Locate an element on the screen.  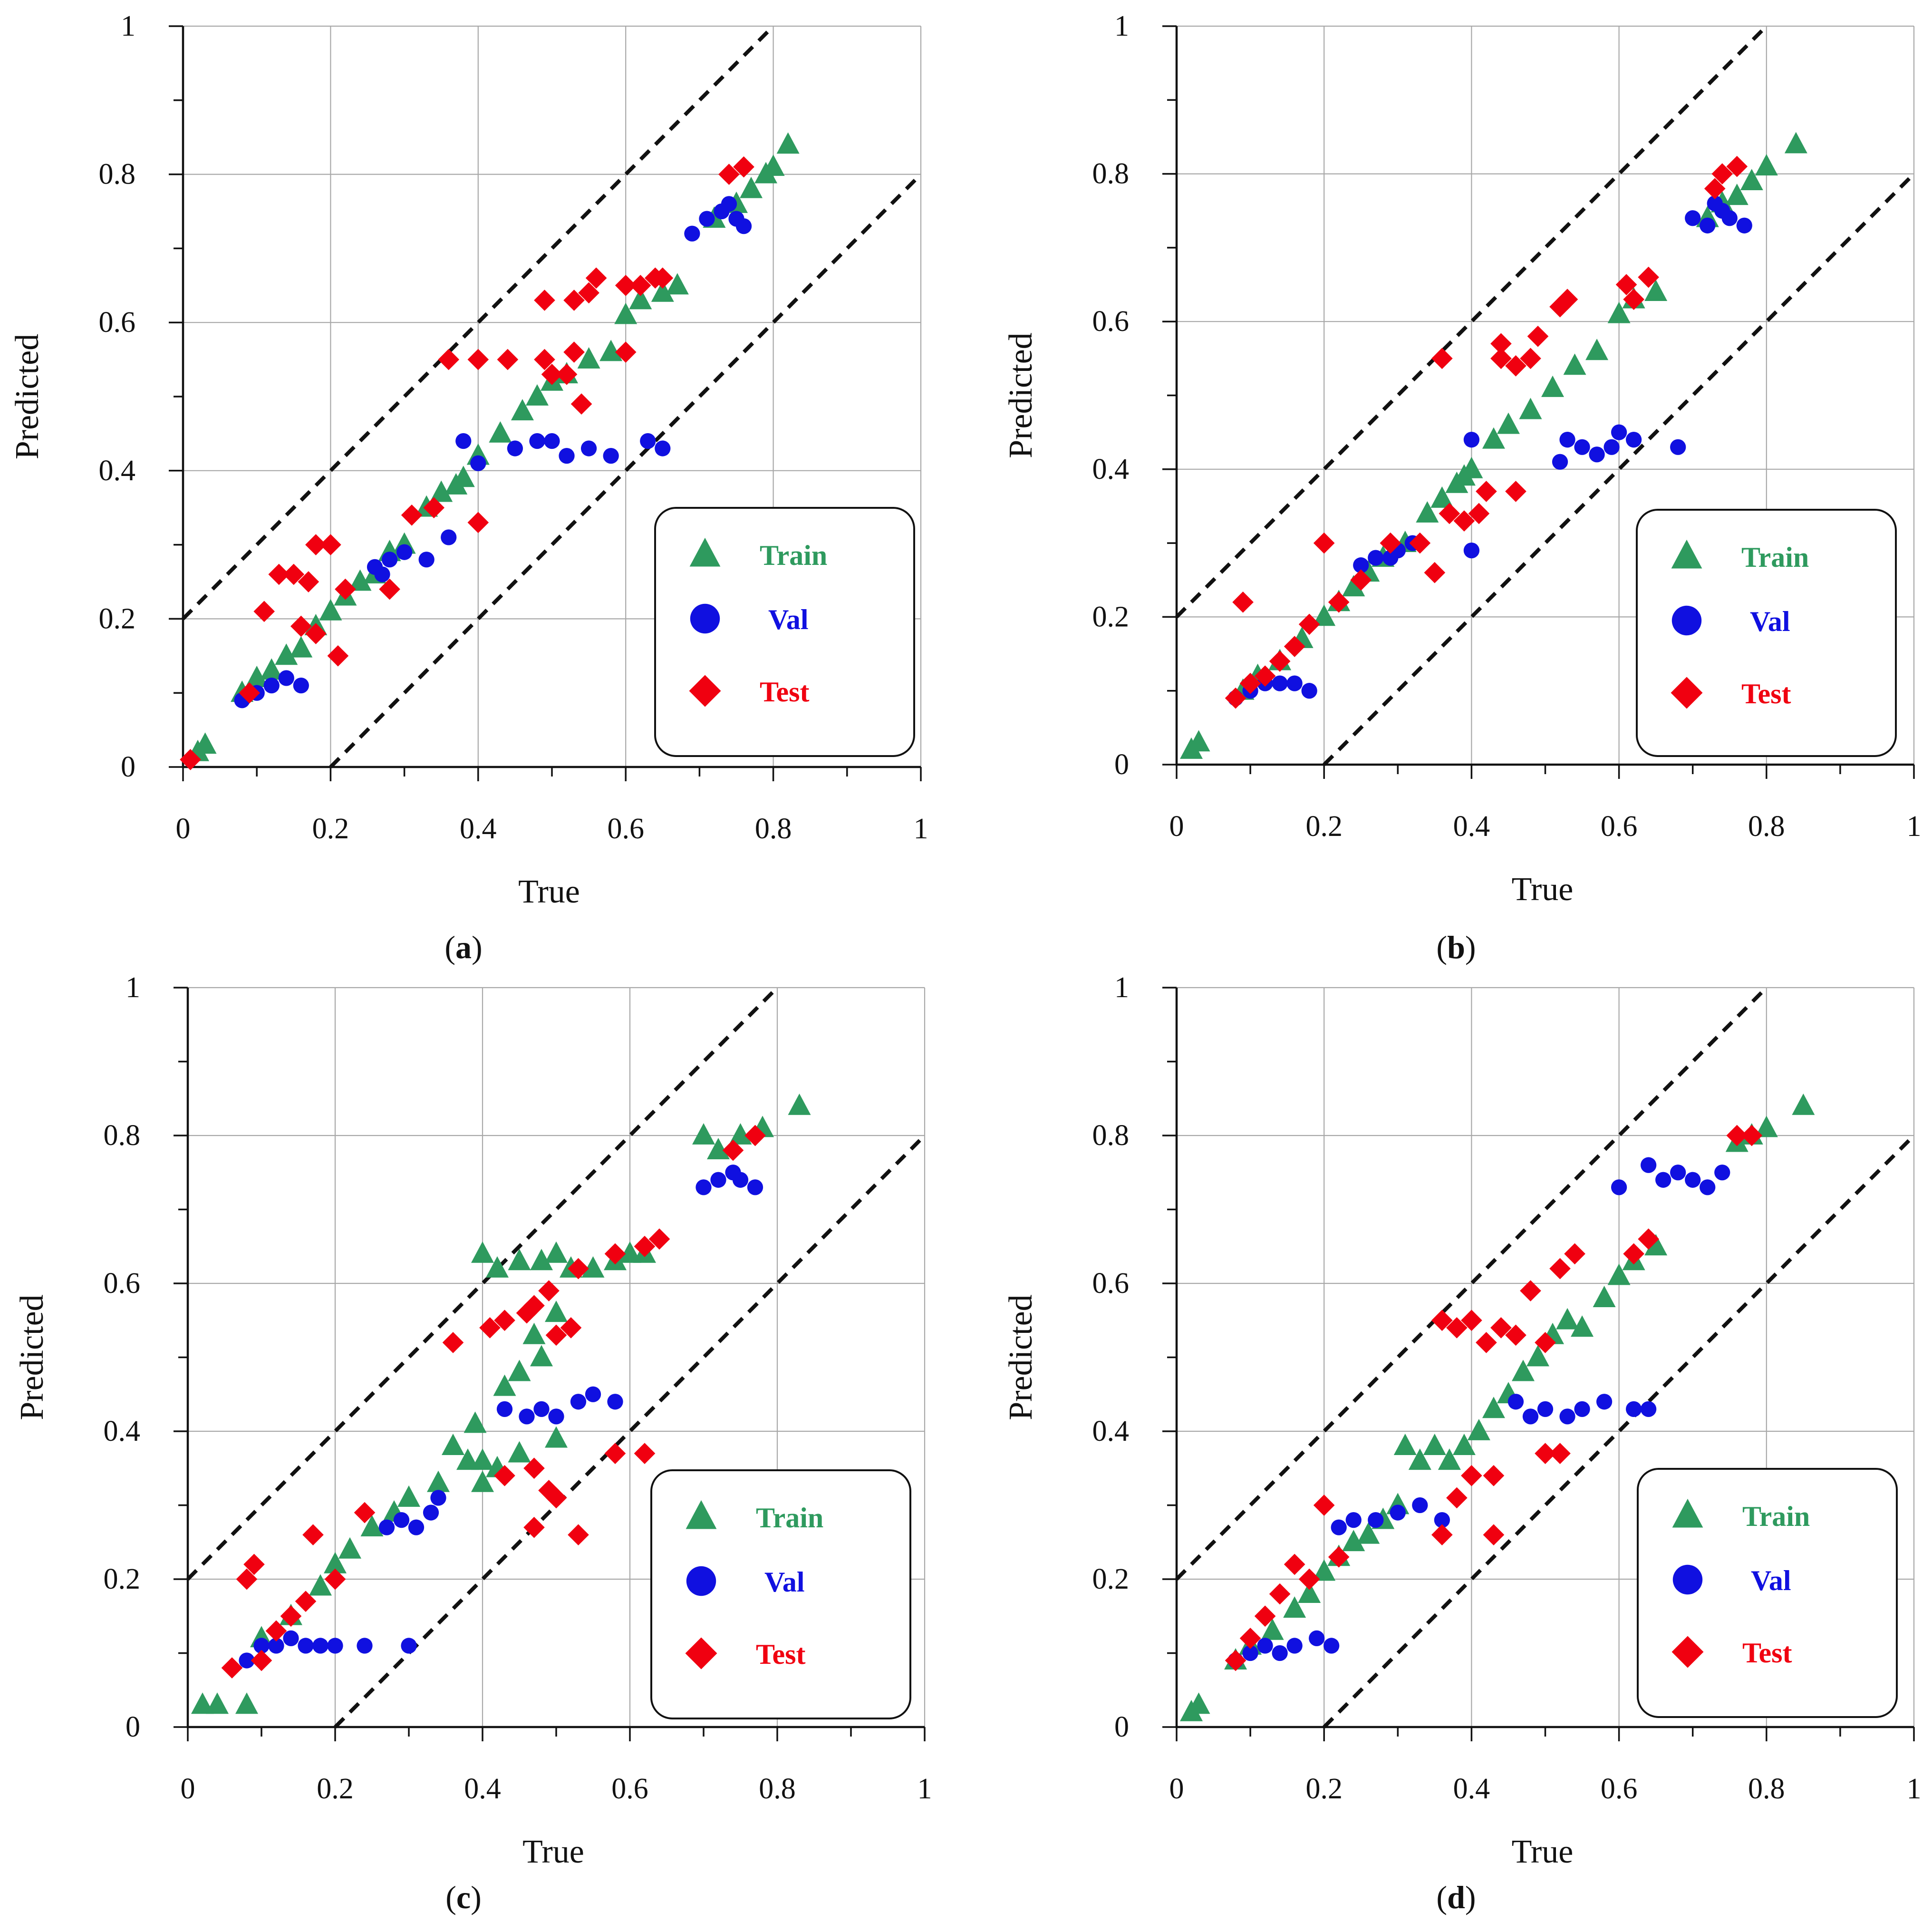
legend-test-label: Test is located at coordinates (1766, 693).